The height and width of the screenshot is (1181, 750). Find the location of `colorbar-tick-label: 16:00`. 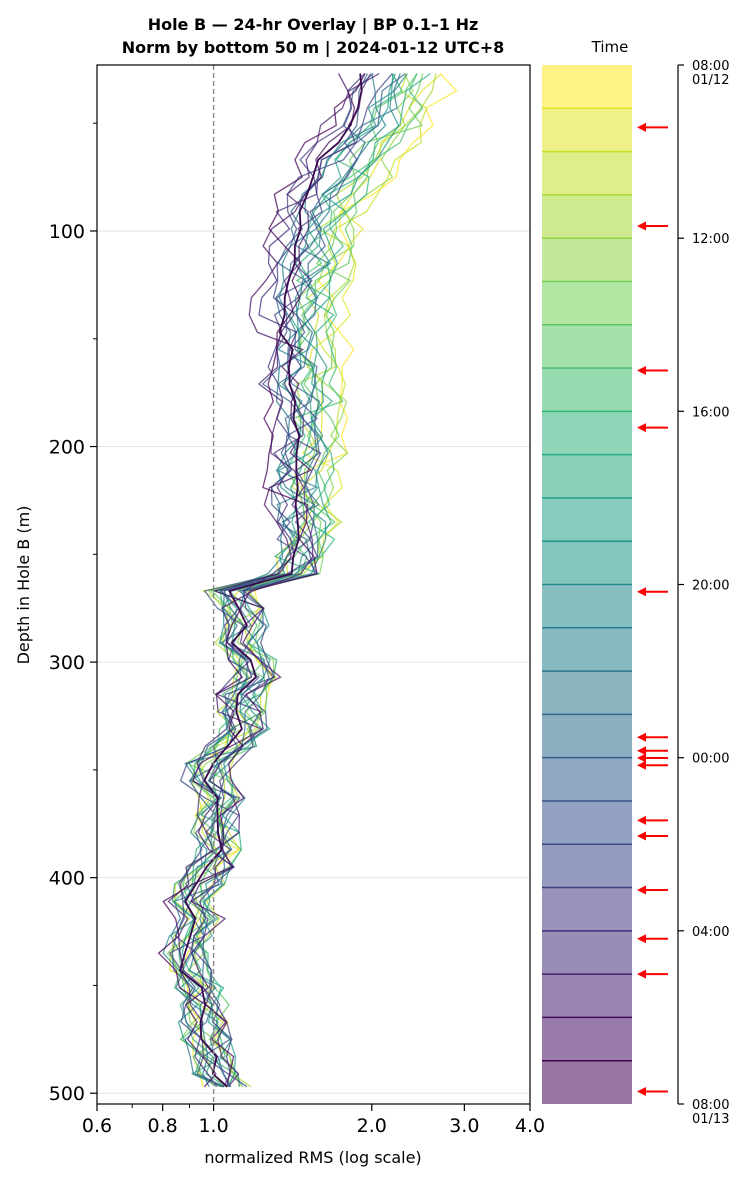

colorbar-tick-label: 16:00 is located at coordinates (710, 412).